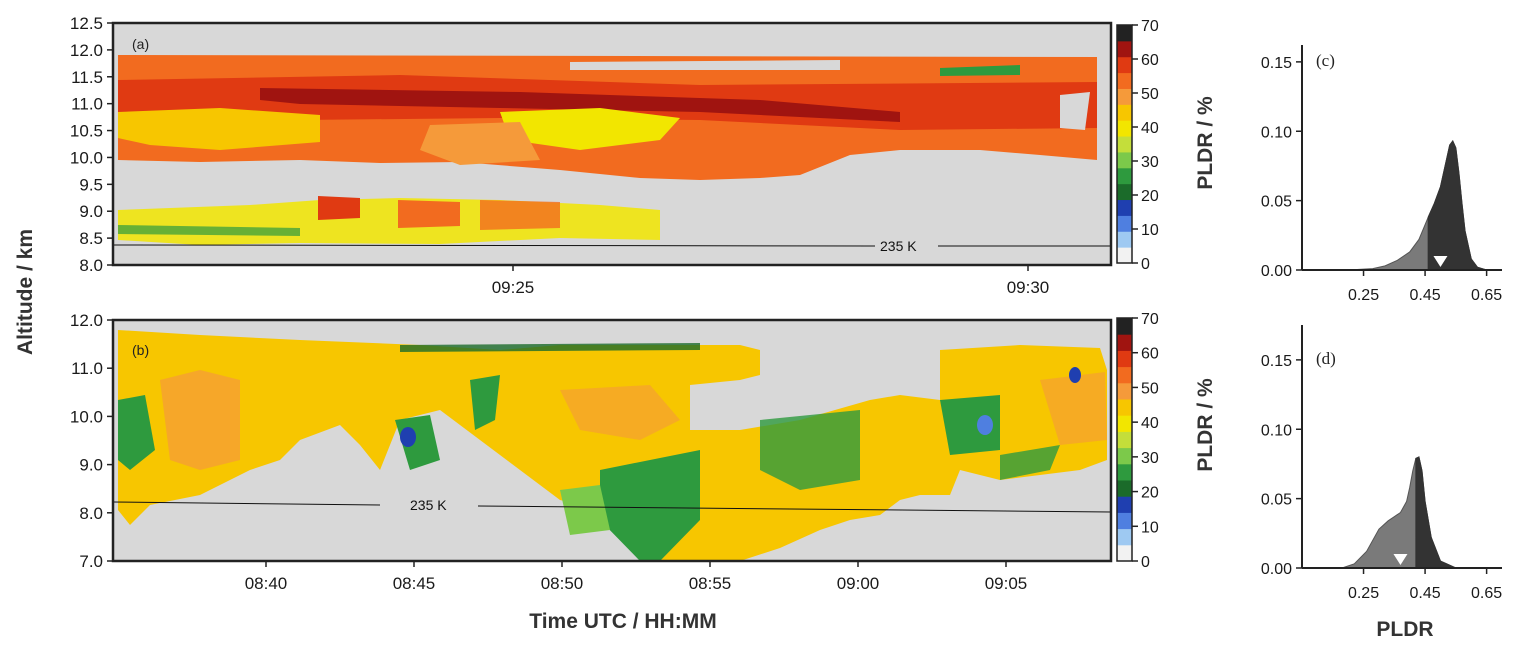 The width and height of the screenshot is (1517, 651). What do you see at coordinates (1145, 441) in the screenshot?
I see `colorbar-b-ticks: 70 60 50 40 30 20 10 0` at bounding box center [1145, 441].